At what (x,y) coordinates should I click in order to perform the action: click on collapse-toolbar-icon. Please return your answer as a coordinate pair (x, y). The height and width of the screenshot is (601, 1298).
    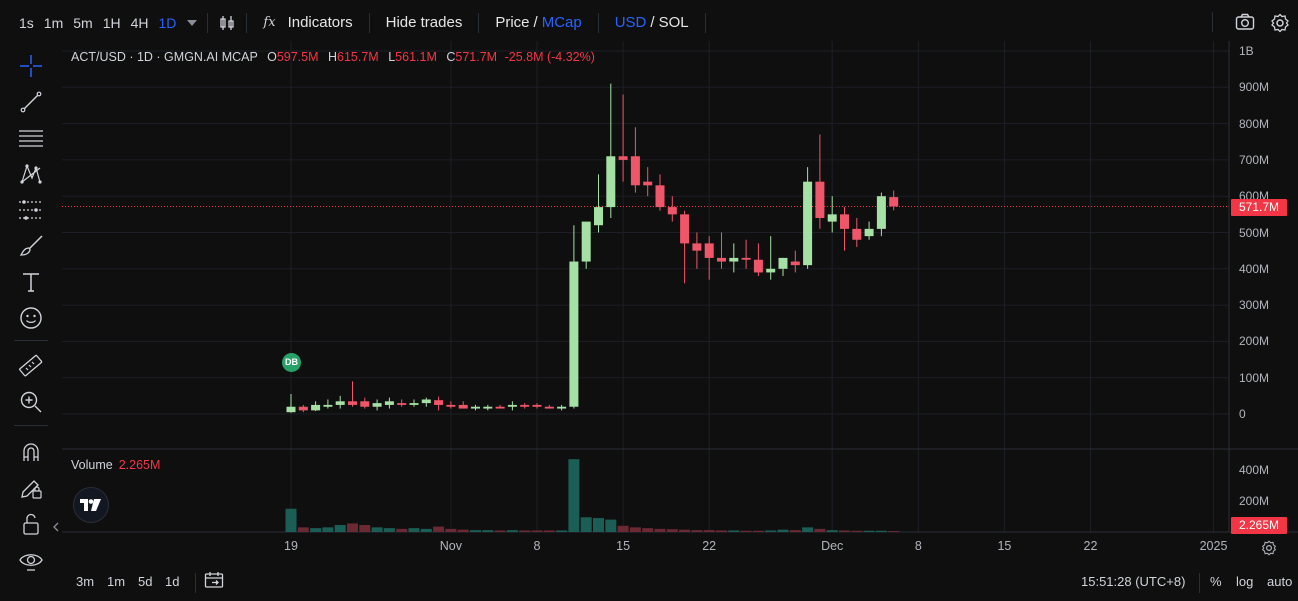
    Looking at the image, I should click on (56, 527).